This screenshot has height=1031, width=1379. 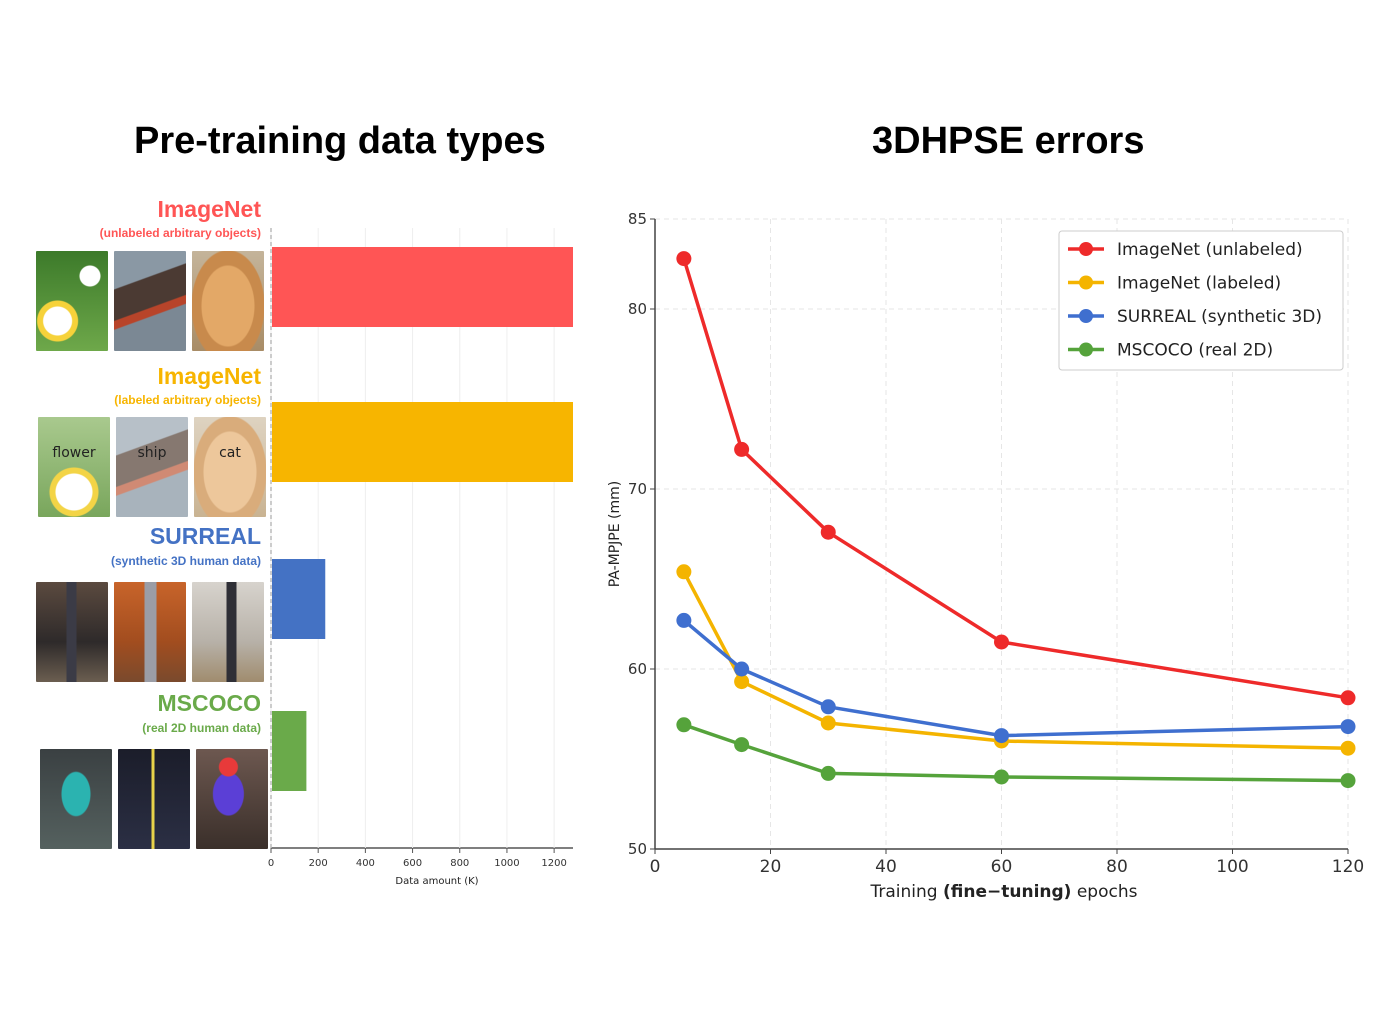 I want to click on bar-x-tick-label: 200, so click(x=318, y=863).